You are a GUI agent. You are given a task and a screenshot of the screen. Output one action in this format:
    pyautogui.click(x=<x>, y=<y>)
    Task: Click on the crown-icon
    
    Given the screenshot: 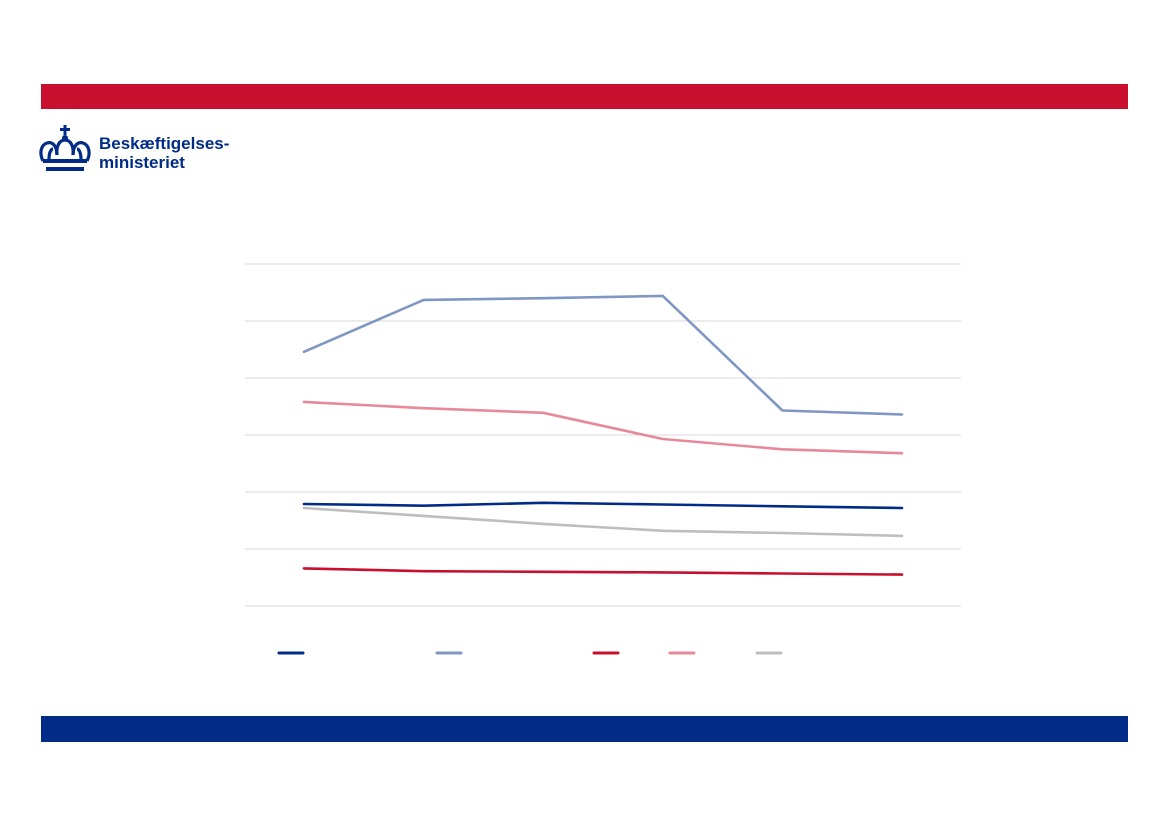 What is the action you would take?
    pyautogui.click(x=65, y=148)
    